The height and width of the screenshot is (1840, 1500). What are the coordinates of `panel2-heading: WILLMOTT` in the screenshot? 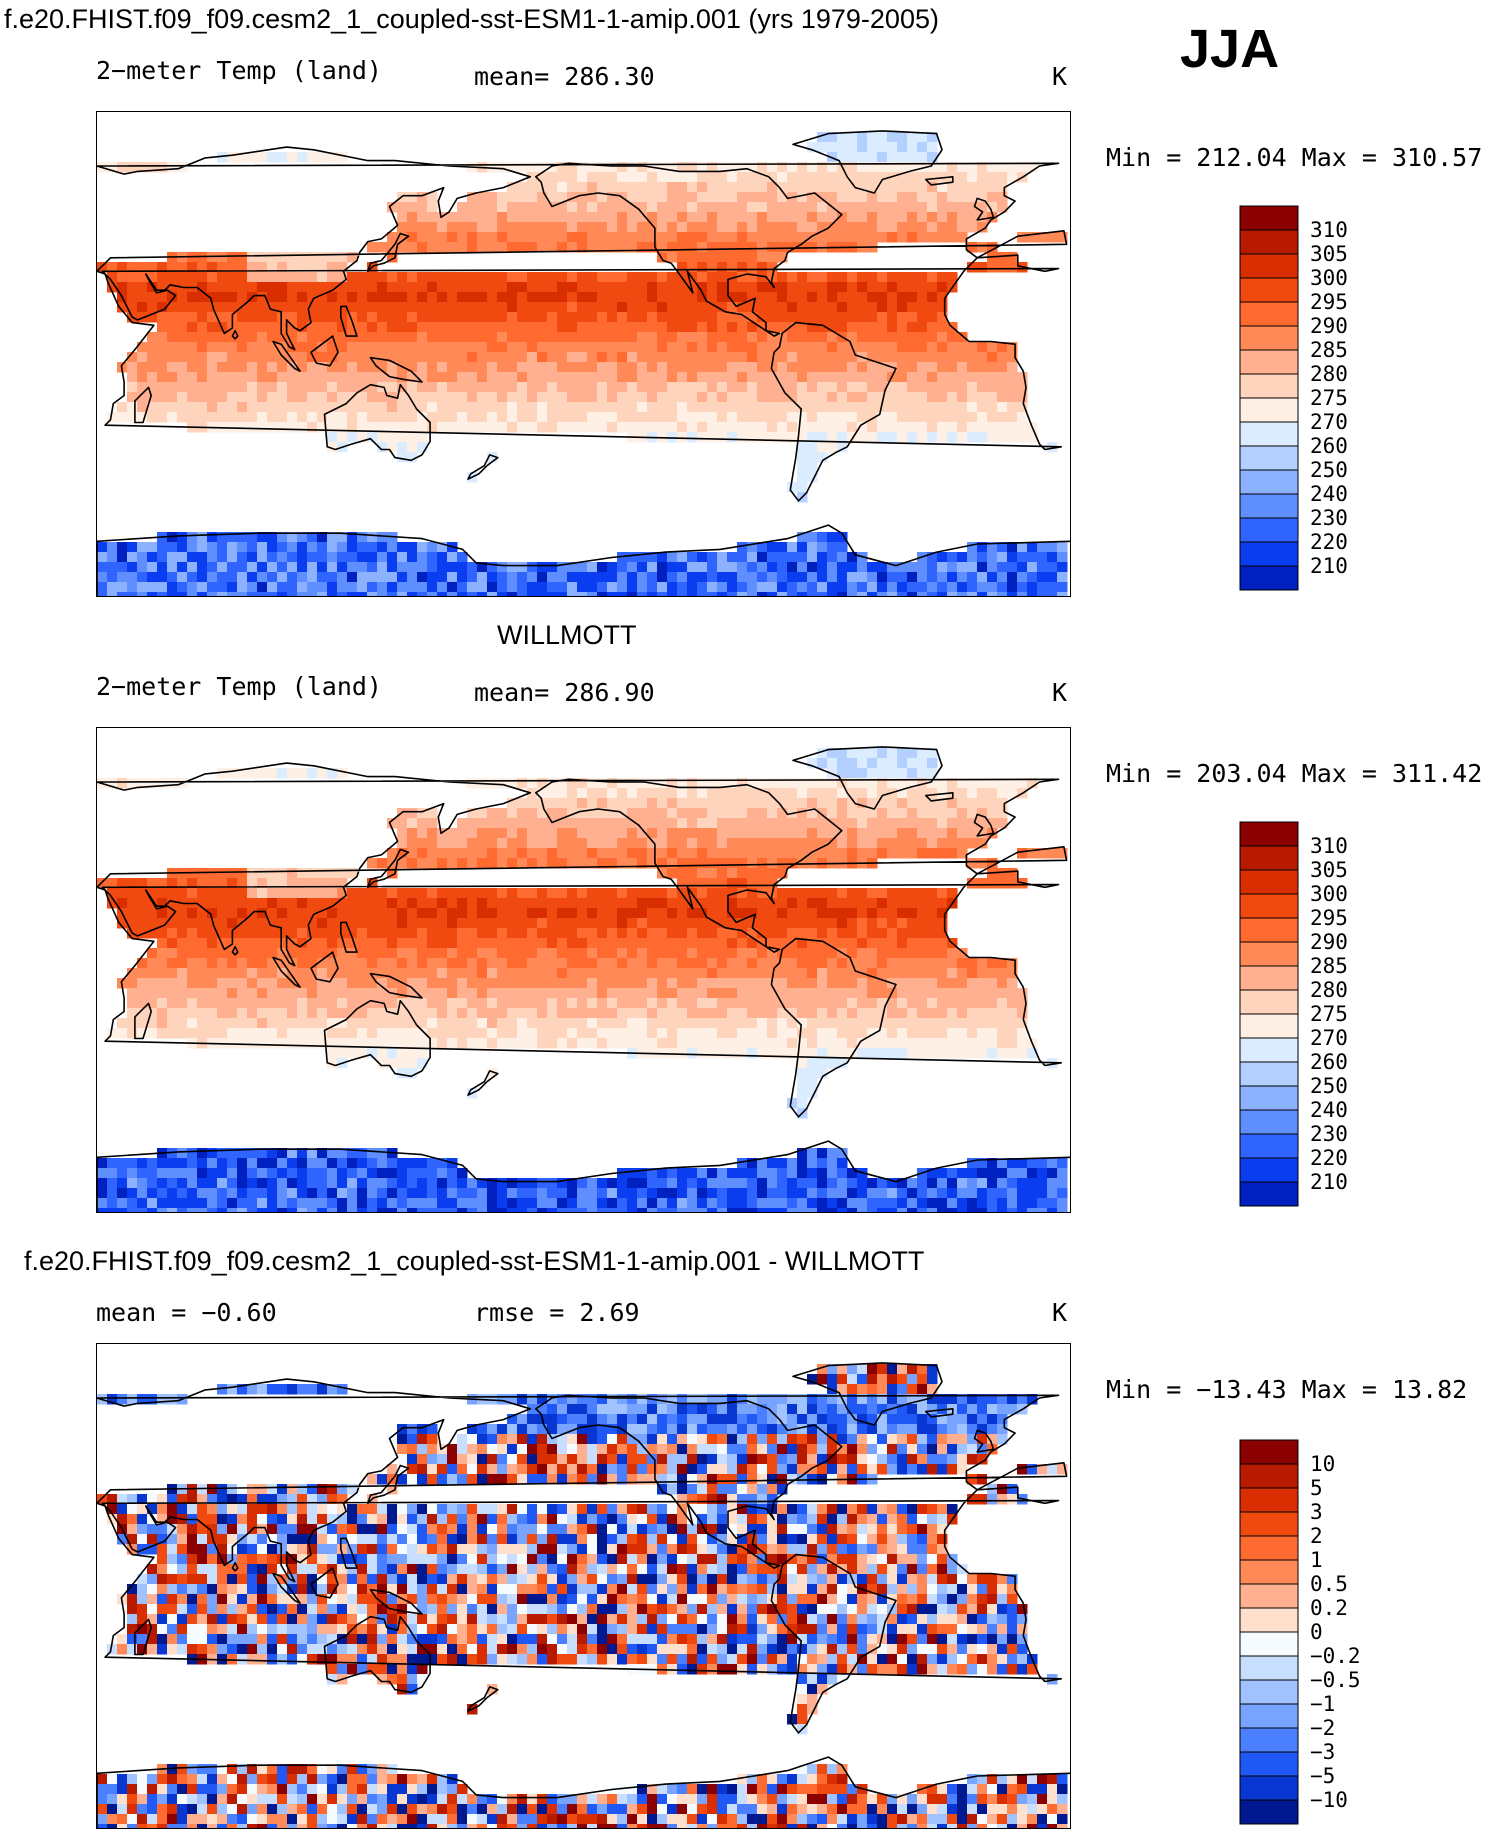 It's located at (567, 635).